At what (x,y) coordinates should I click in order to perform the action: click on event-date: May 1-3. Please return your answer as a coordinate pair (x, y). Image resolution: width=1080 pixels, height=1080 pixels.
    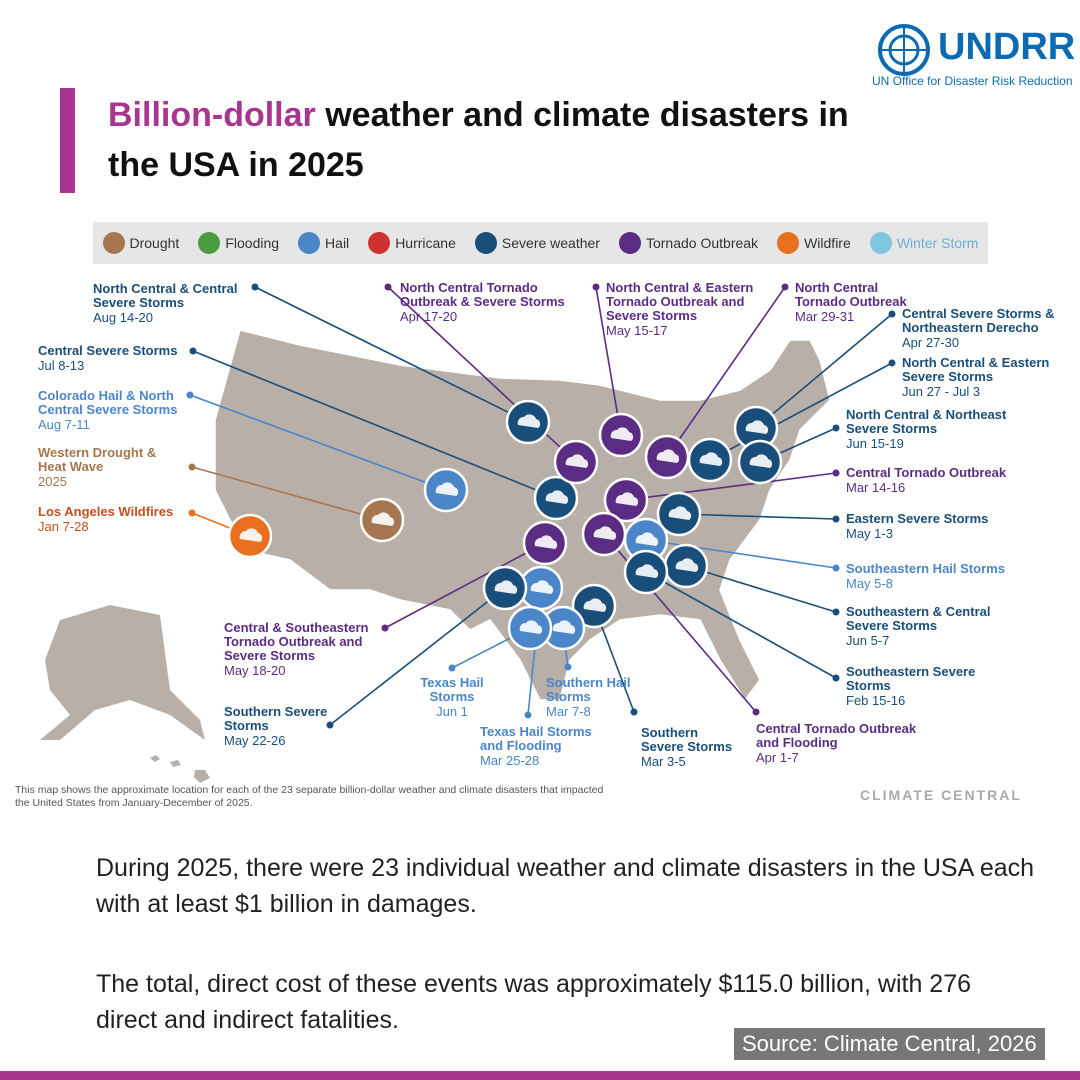
    Looking at the image, I should click on (869, 533).